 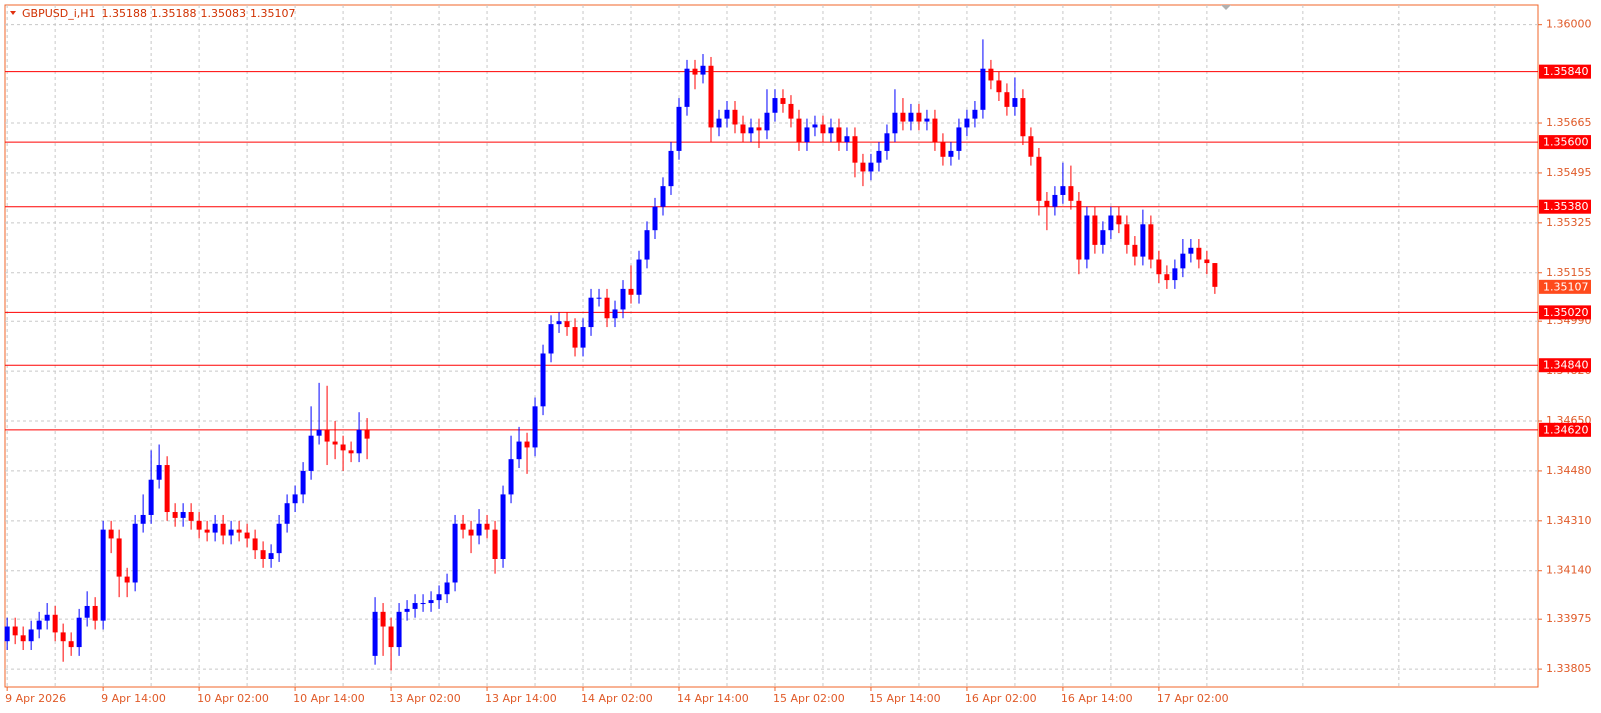 I want to click on y-tick-label: 1.35155, so click(x=1569, y=272).